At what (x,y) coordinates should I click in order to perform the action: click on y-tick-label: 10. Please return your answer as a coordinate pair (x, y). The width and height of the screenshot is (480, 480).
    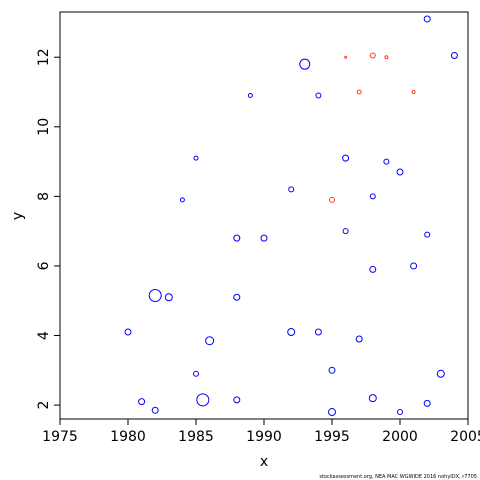
    Looking at the image, I should click on (44, 127).